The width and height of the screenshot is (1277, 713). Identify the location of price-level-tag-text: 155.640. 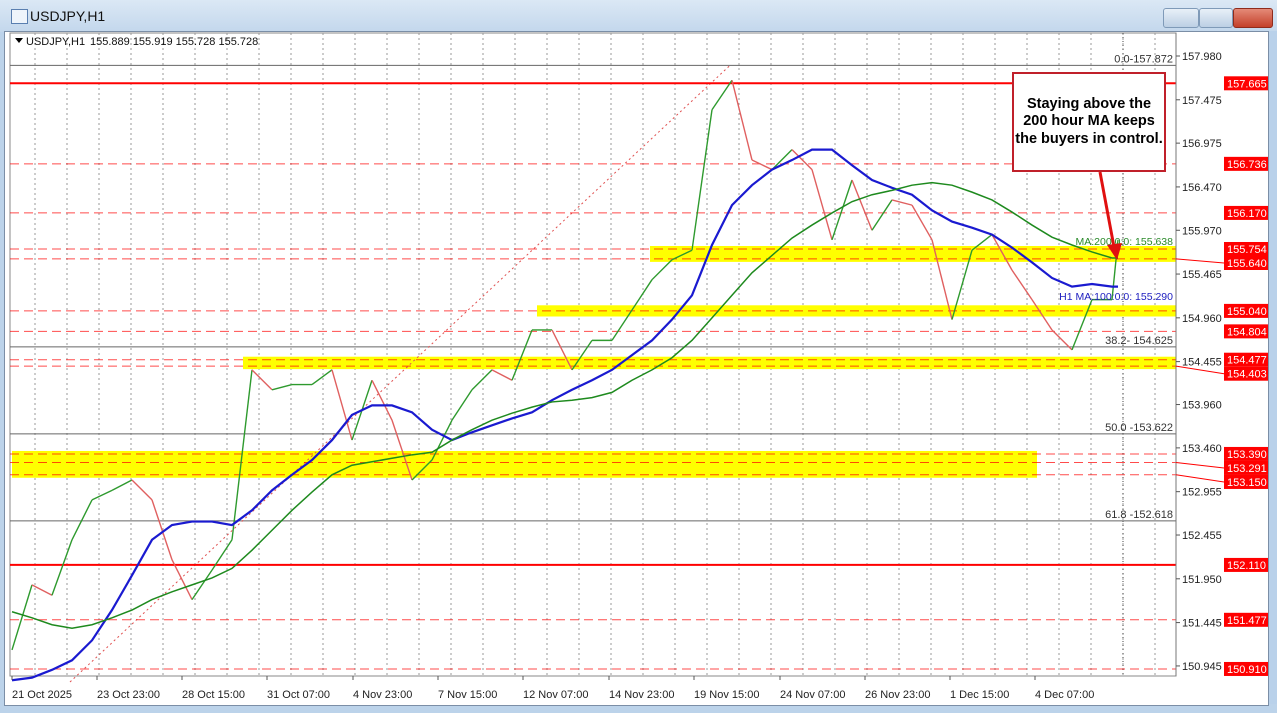
(1247, 264).